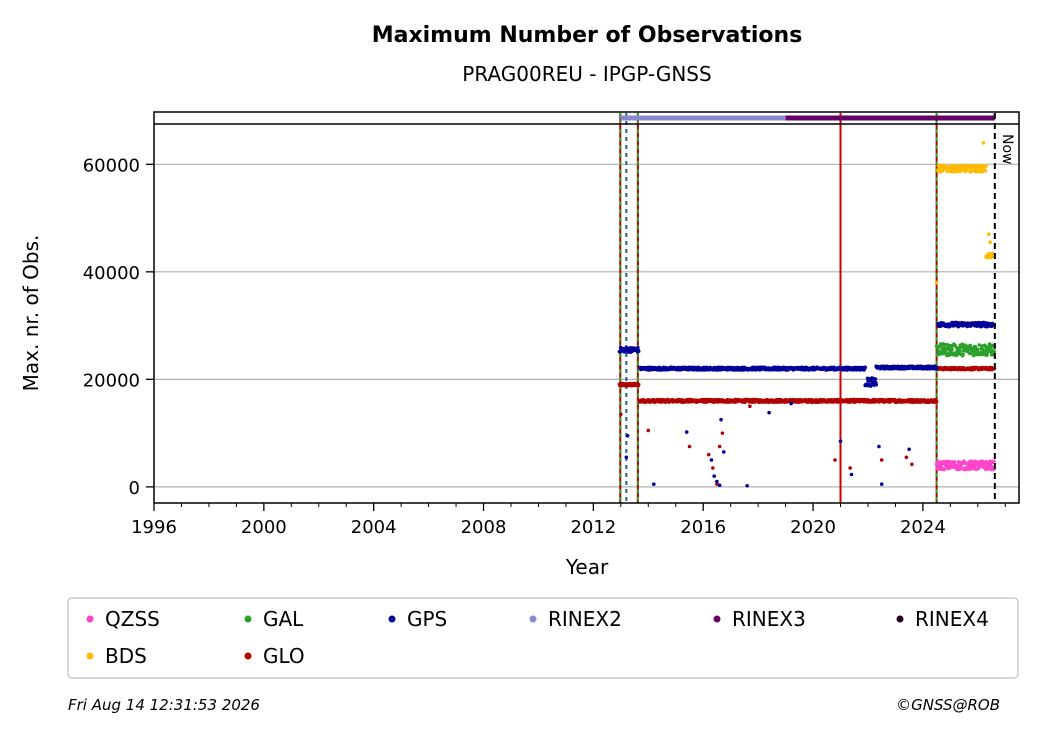  I want to click on legend-box, so click(543, 638).